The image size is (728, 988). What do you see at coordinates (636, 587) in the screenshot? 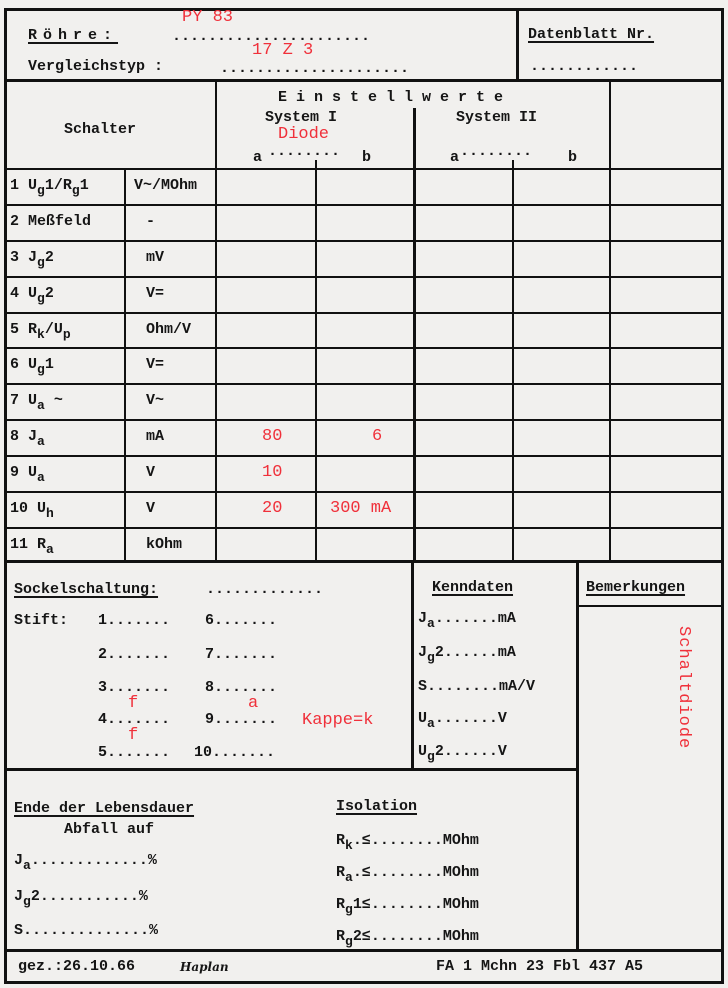
I see `remarks-title: Bemerkungen` at bounding box center [636, 587].